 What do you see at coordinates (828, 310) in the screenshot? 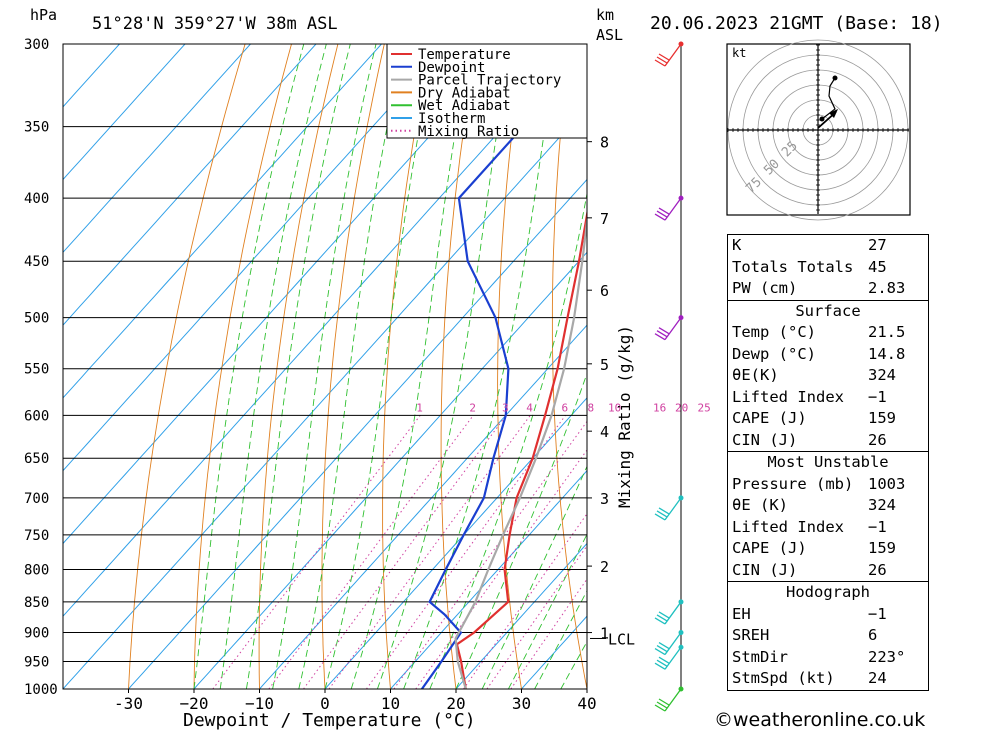
I see `surface-title: Surface` at bounding box center [828, 310].